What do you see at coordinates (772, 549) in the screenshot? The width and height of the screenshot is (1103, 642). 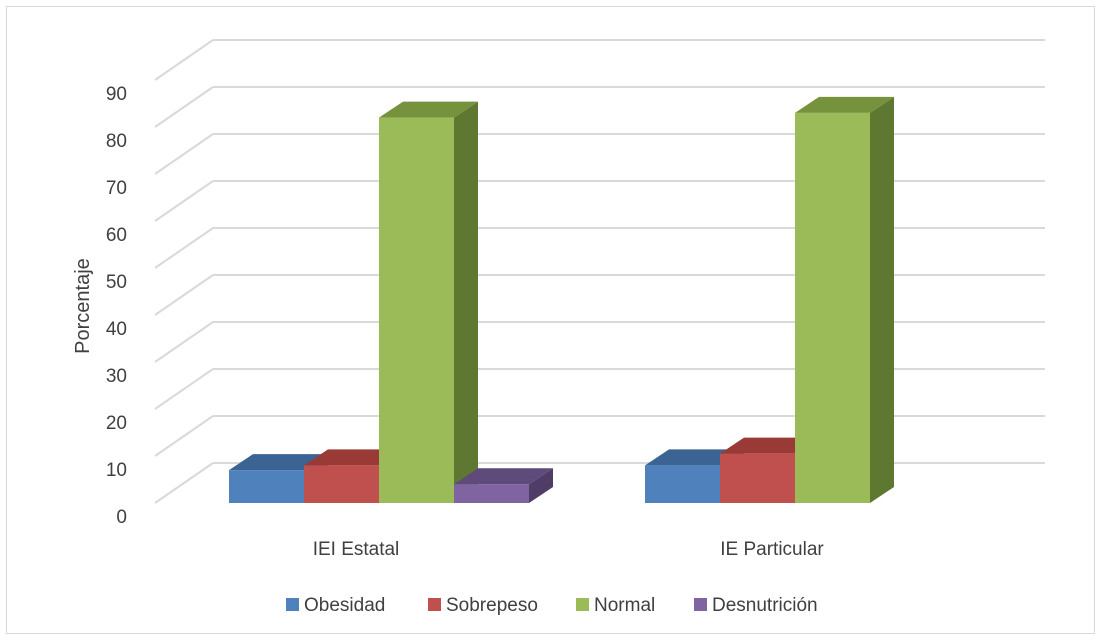 I see `x-tick-label: IE Particular` at bounding box center [772, 549].